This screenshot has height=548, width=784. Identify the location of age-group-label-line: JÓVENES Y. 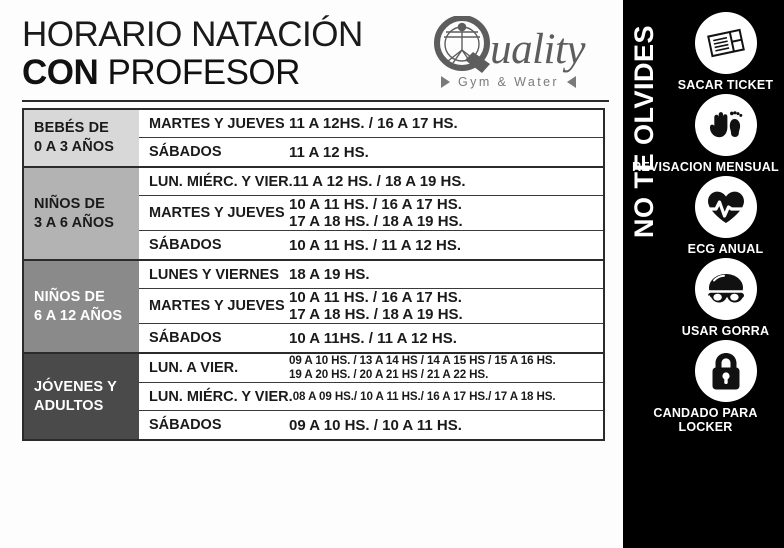
(75, 386).